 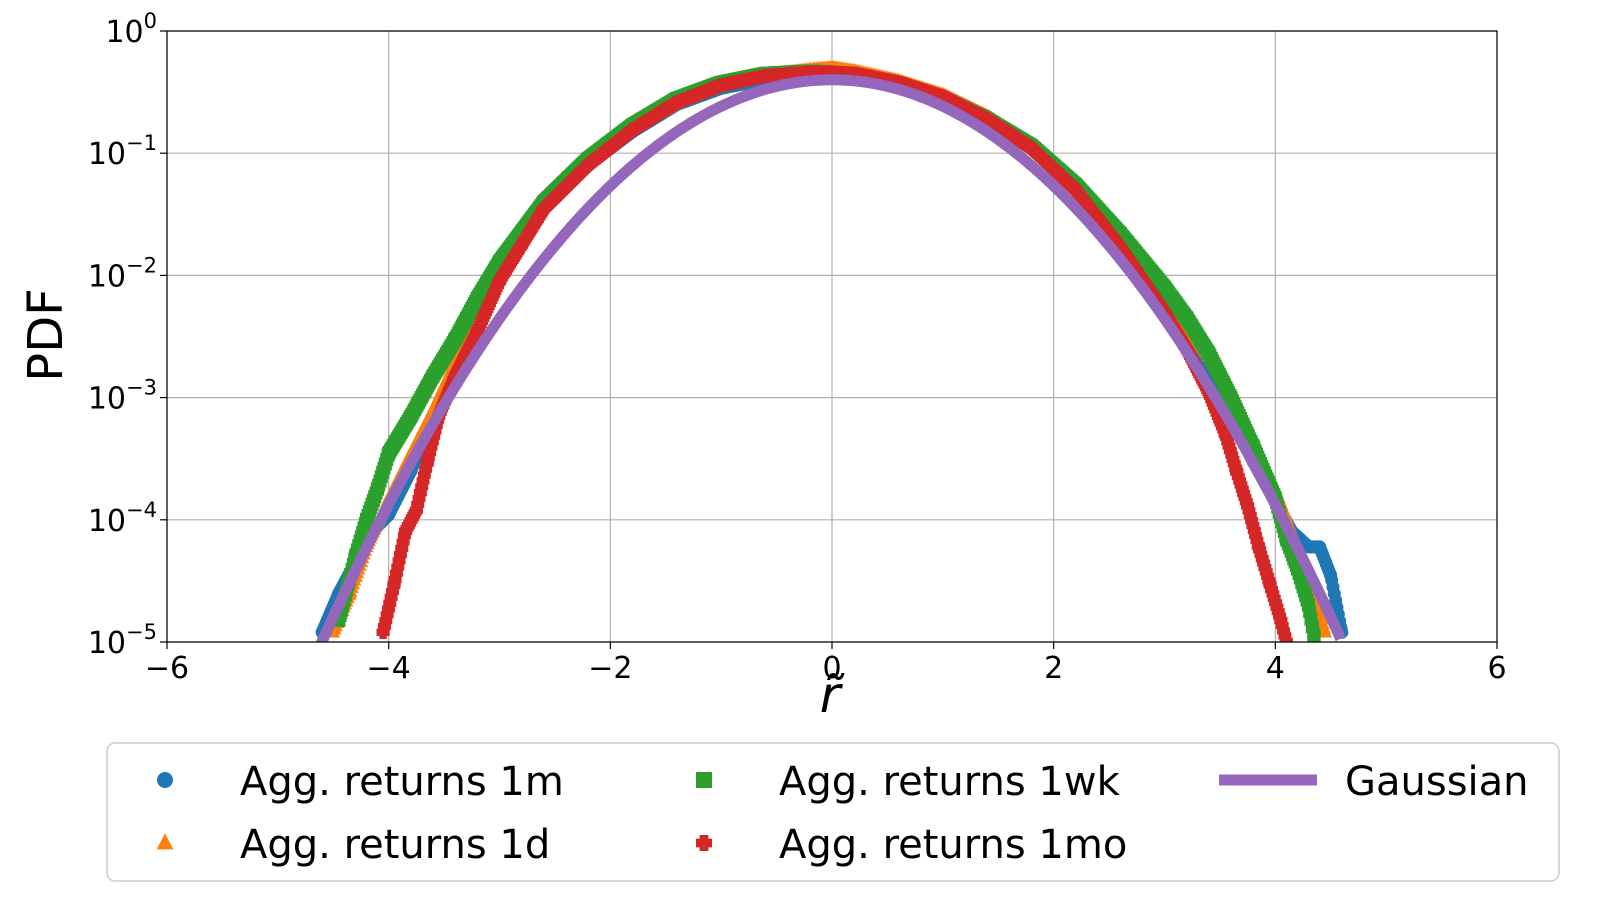 I want to click on y-tick-label: 10⁻⁵, so click(x=122, y=640).